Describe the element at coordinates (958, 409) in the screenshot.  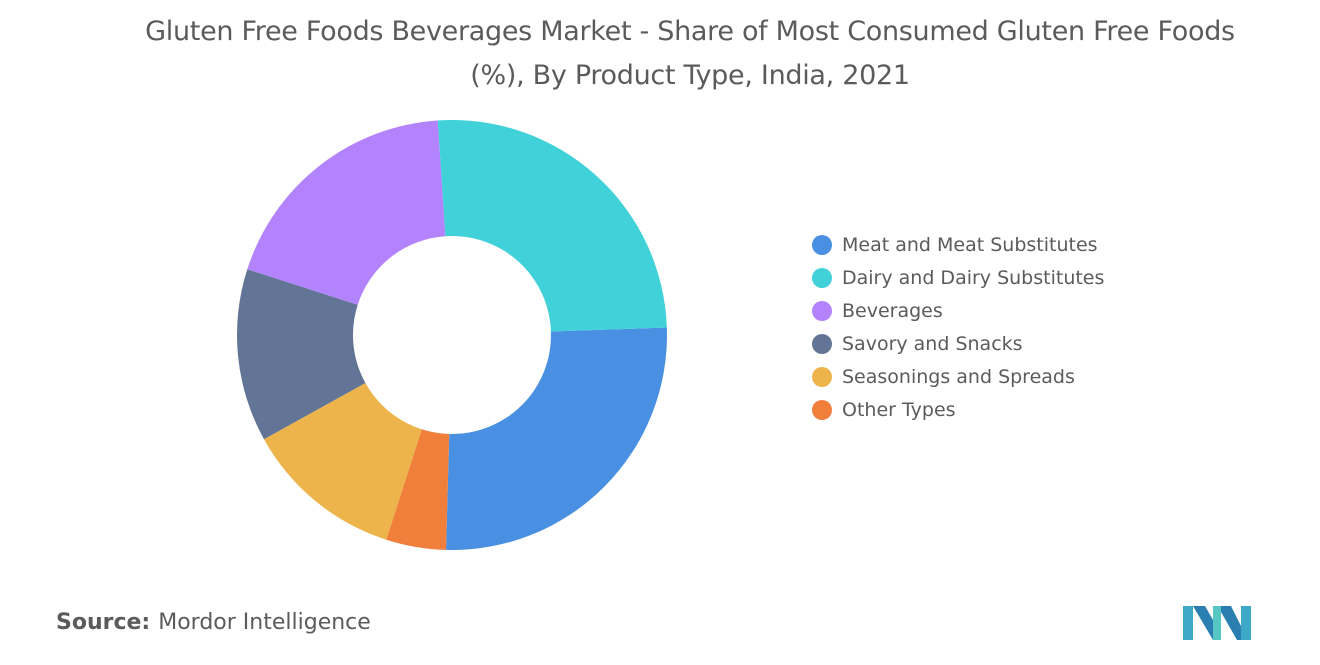
I see `legend-item: Other Types` at that location.